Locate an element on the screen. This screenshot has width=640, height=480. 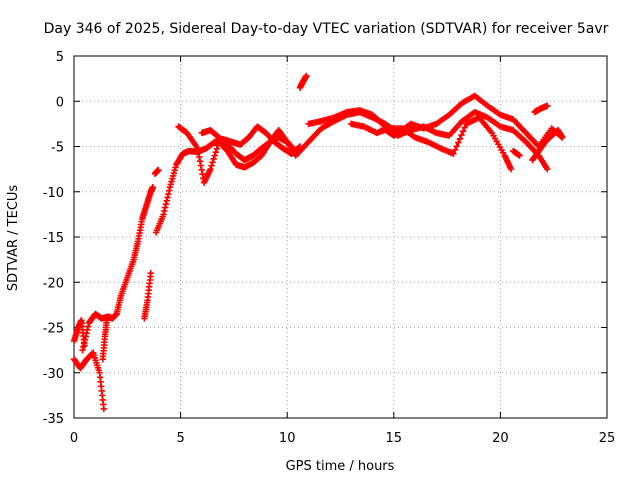
series-track-l is located at coordinates (429, 125).